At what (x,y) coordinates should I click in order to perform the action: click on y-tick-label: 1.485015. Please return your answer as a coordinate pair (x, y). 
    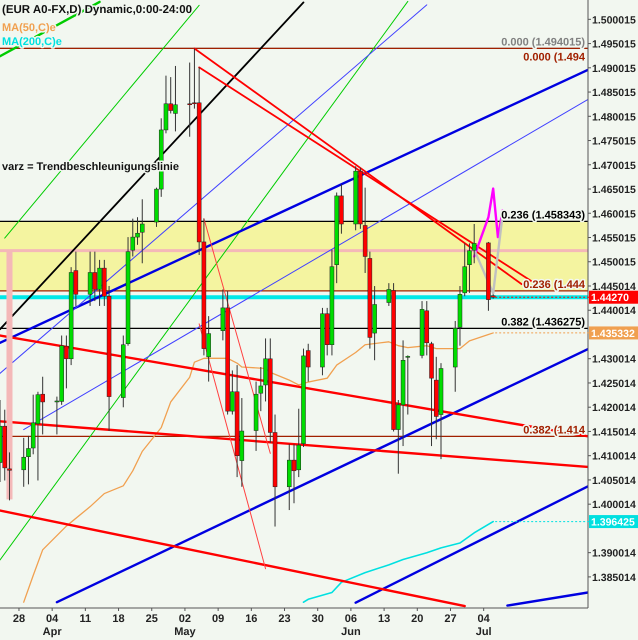
    Looking at the image, I should click on (614, 93).